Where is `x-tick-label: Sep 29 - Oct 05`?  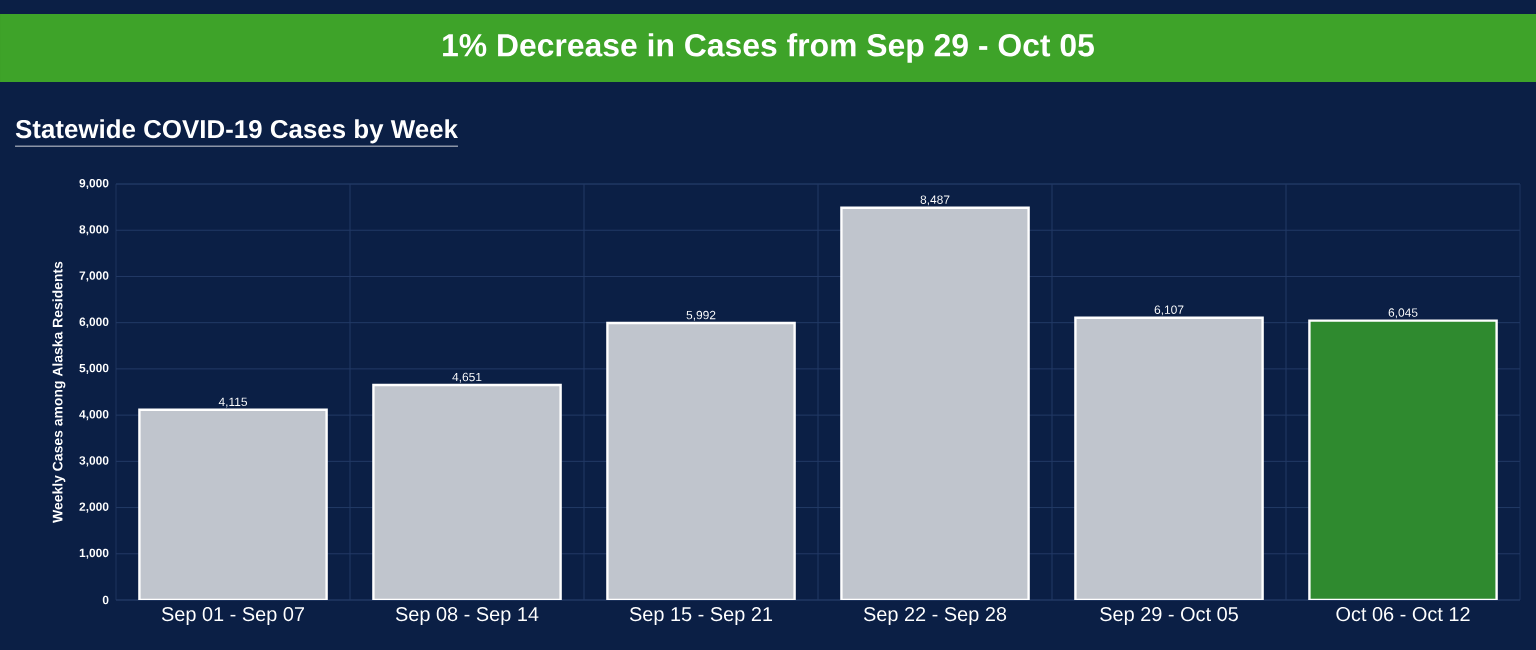 x-tick-label: Sep 29 - Oct 05 is located at coordinates (1169, 616).